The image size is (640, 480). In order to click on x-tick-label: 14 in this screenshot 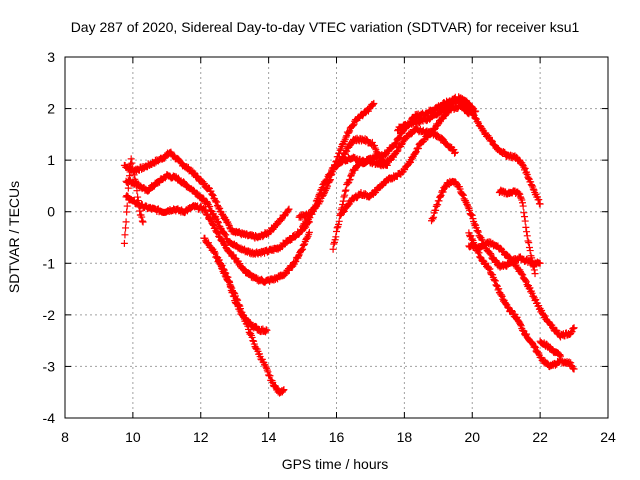, I will do `click(269, 437)`.